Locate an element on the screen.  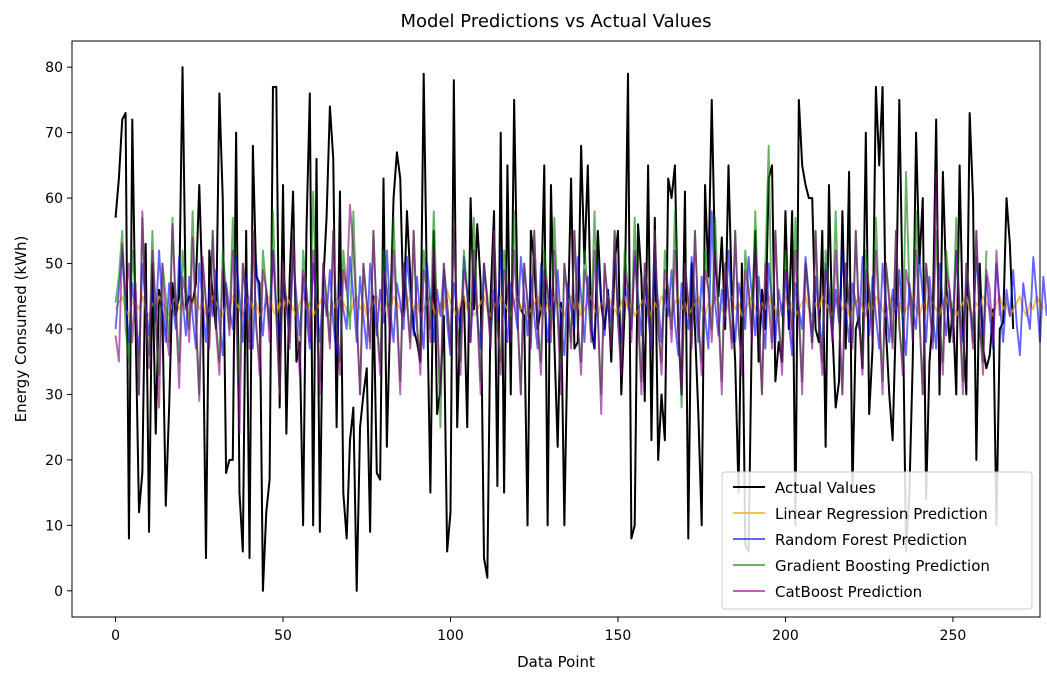
y-tick-label: 60 is located at coordinates (54, 199).